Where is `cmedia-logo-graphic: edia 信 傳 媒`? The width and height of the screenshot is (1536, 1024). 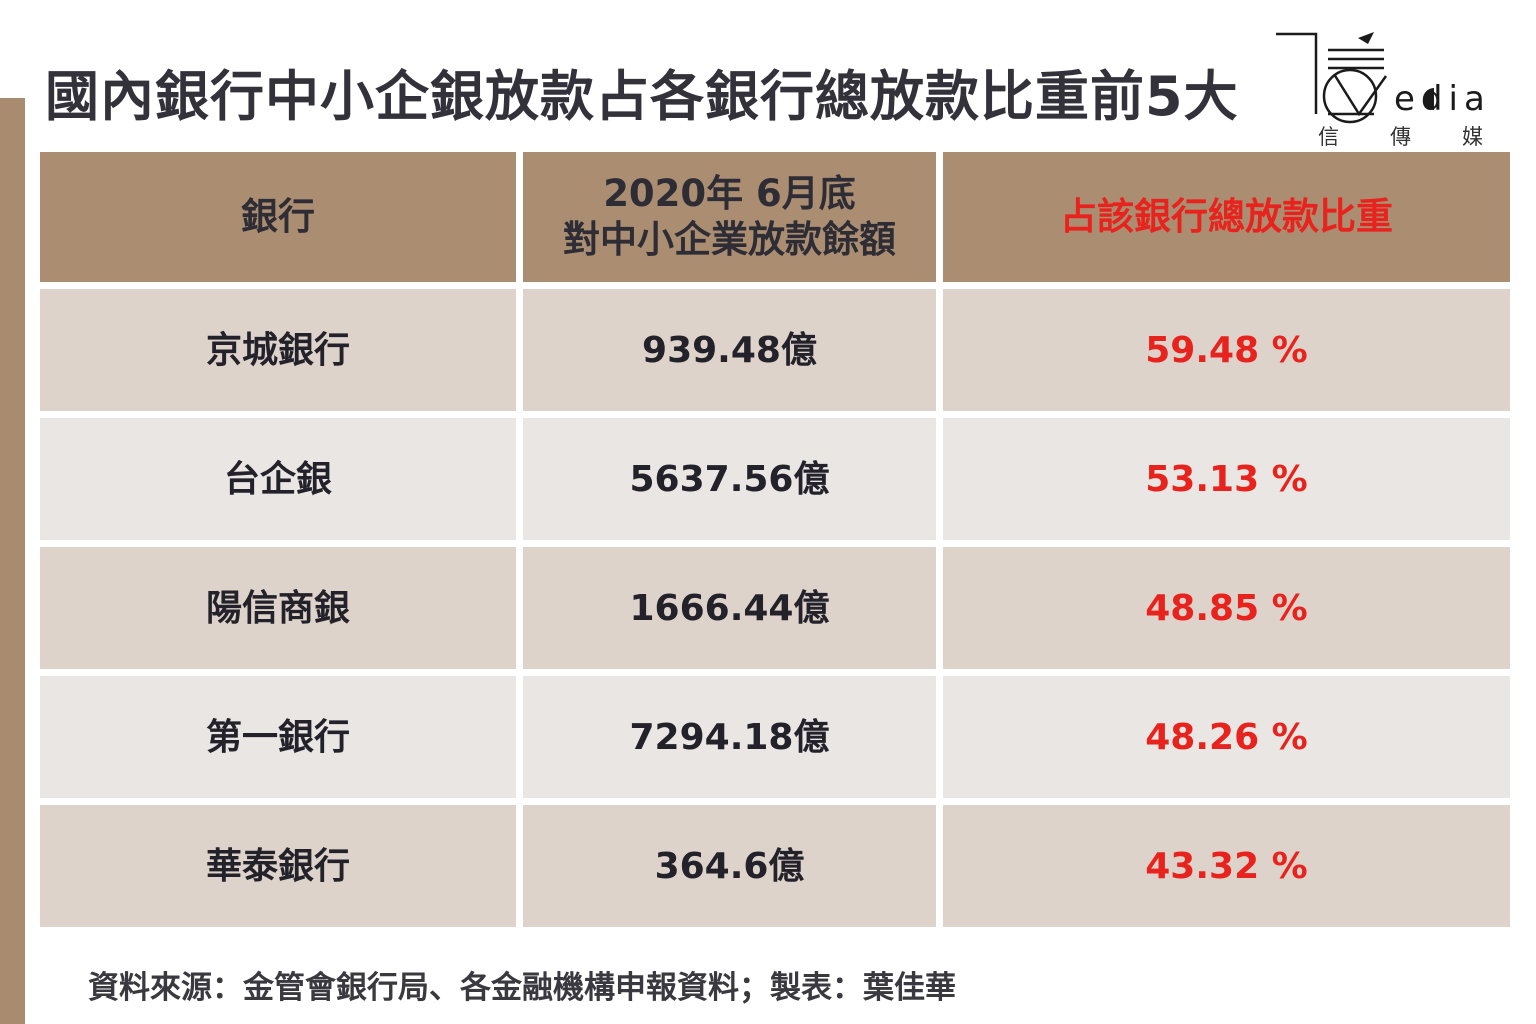
cmedia-logo-graphic: edia 信 傳 媒 is located at coordinates (1383, 90).